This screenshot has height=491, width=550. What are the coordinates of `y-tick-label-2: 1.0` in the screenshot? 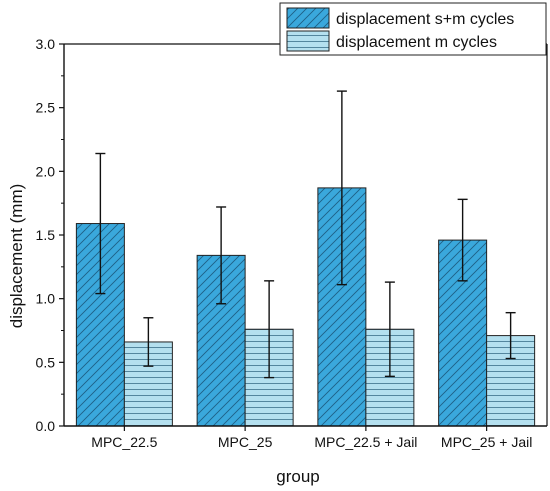 It's located at (46, 299).